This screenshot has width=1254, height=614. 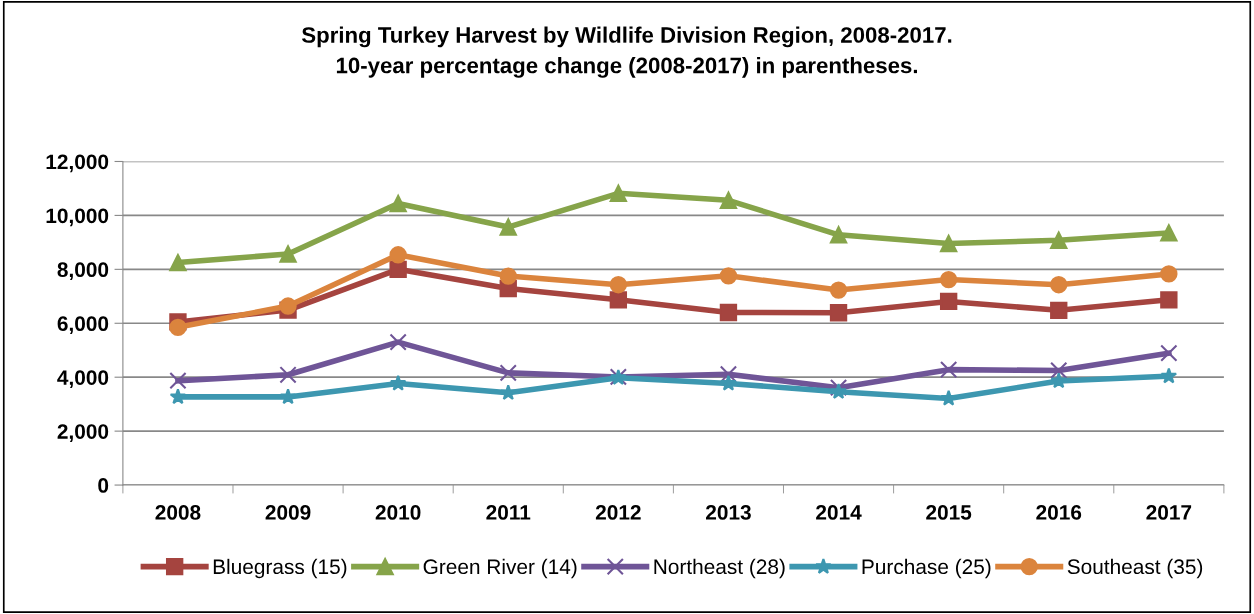 I want to click on x-tick-label: 2011, so click(x=508, y=512).